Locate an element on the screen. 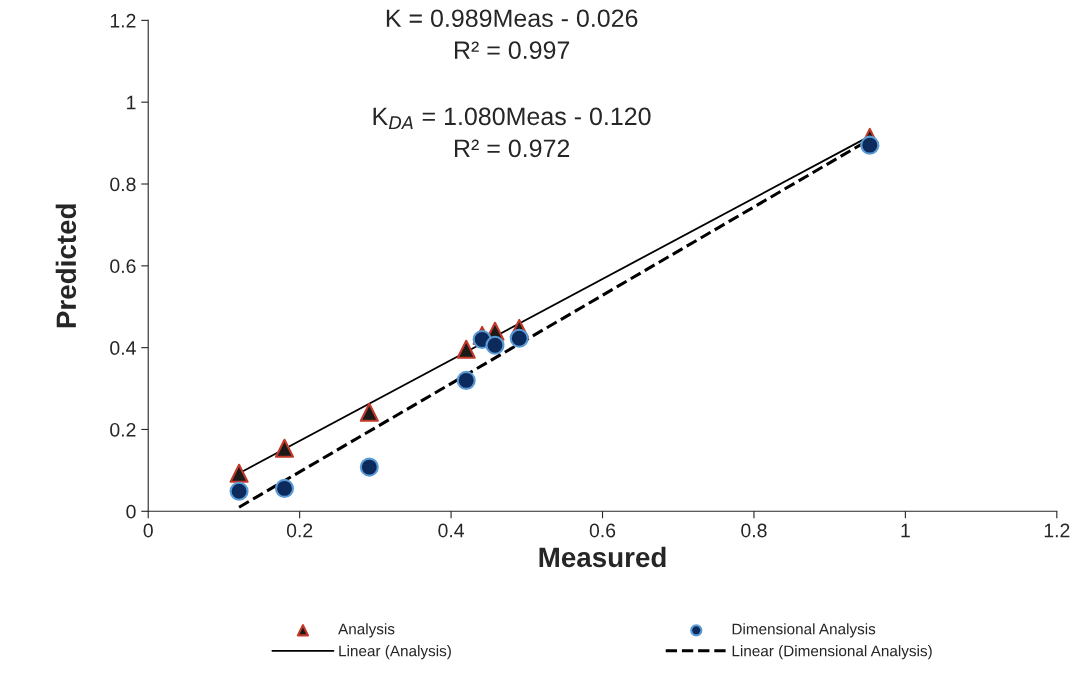  x-tick-label: 0.4 is located at coordinates (451, 530).